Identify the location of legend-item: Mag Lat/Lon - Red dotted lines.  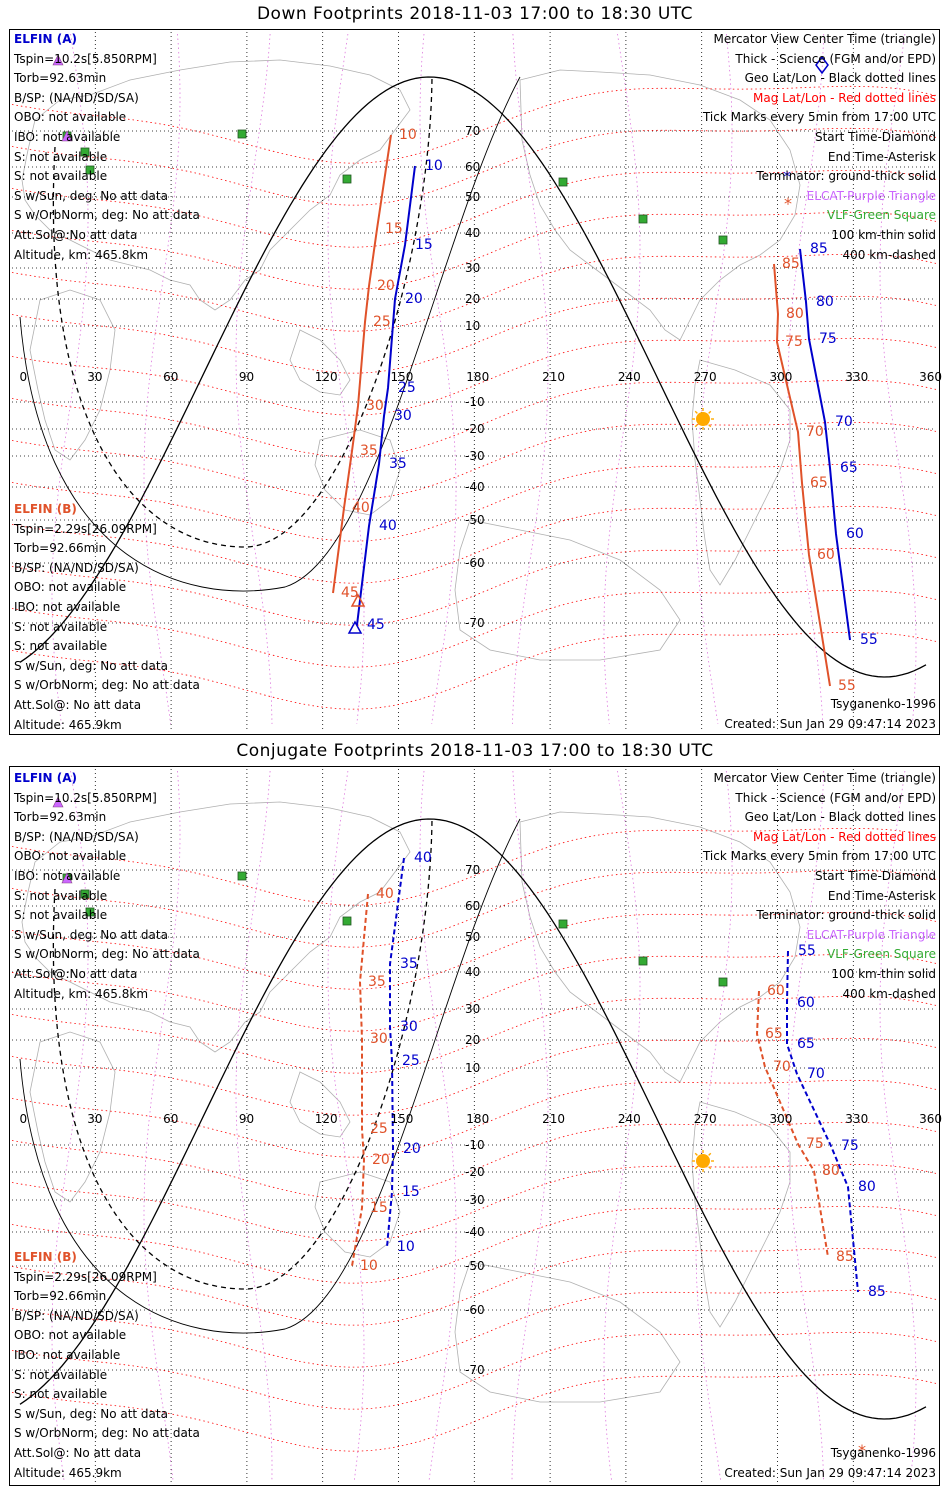
(844, 836).